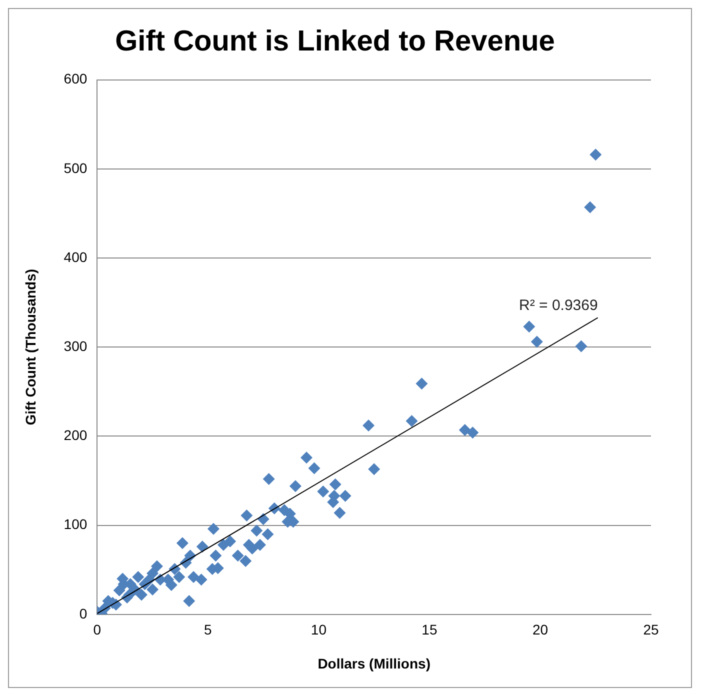  I want to click on x-tick-label: 5, so click(208, 630).